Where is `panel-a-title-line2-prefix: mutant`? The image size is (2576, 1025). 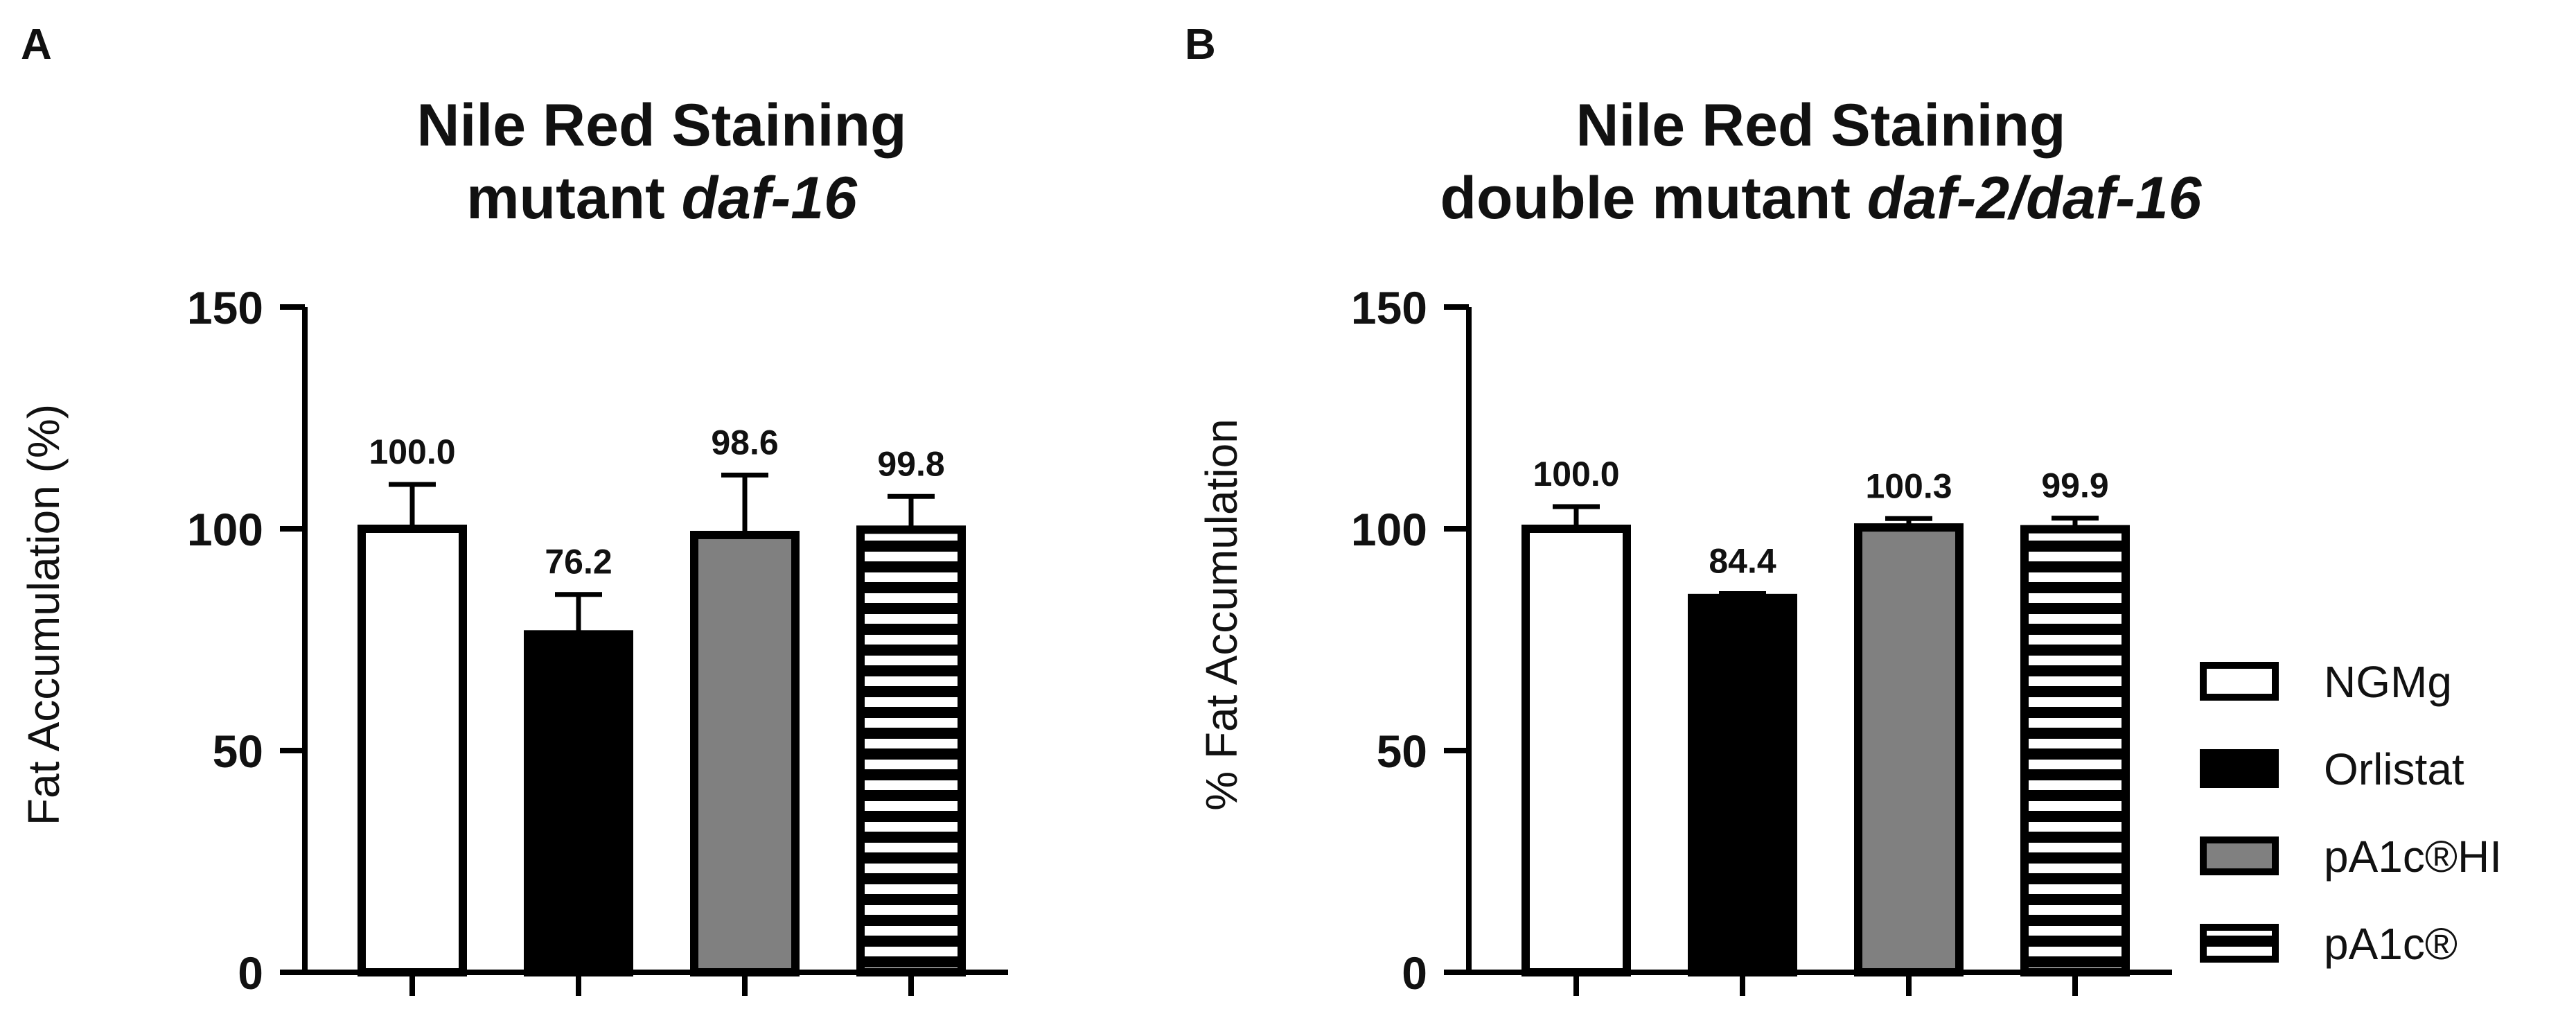
panel-a-title-line2-prefix: mutant is located at coordinates (574, 198).